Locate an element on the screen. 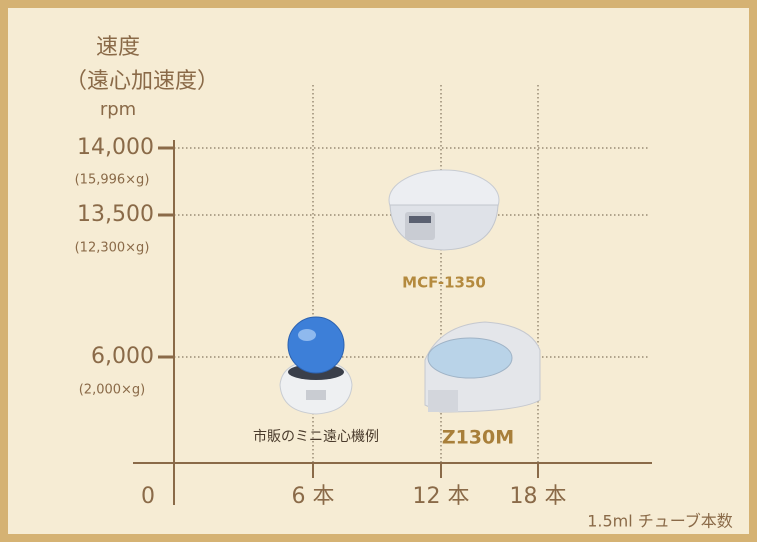  y-tick-label: 6,000 is located at coordinates (122, 356).